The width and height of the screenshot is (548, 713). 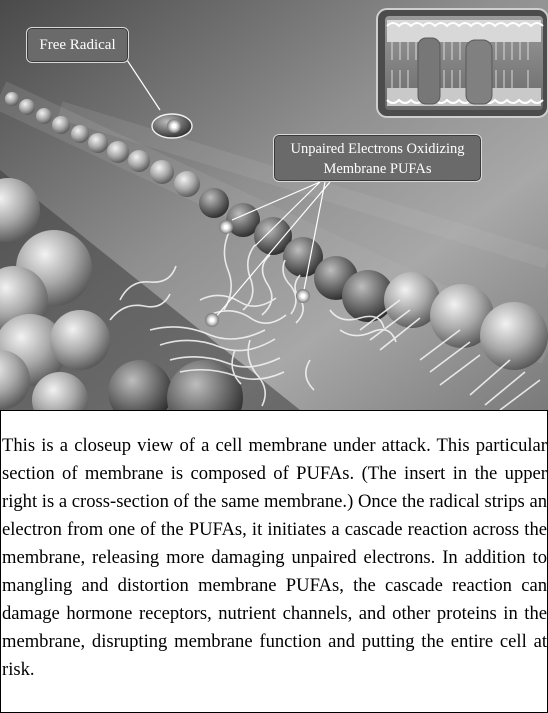 I want to click on cross-section-inset, so click(x=462, y=63).